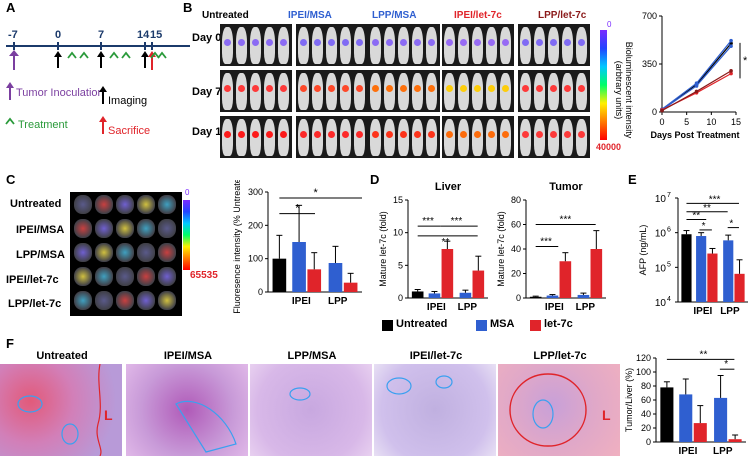  What do you see at coordinates (609, 147) in the screenshot?
I see `colorbar-max: 40000` at bounding box center [609, 147].